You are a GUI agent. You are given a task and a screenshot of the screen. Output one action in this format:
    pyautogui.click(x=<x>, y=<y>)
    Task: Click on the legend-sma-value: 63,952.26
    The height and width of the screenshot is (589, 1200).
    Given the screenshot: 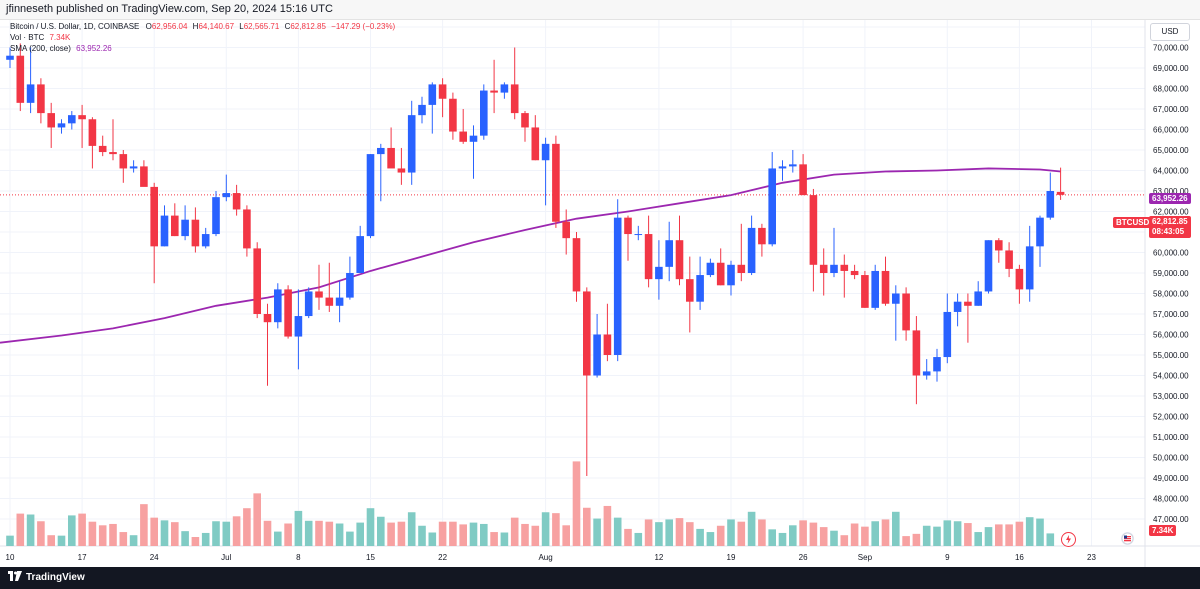 What is the action you would take?
    pyautogui.click(x=94, y=48)
    